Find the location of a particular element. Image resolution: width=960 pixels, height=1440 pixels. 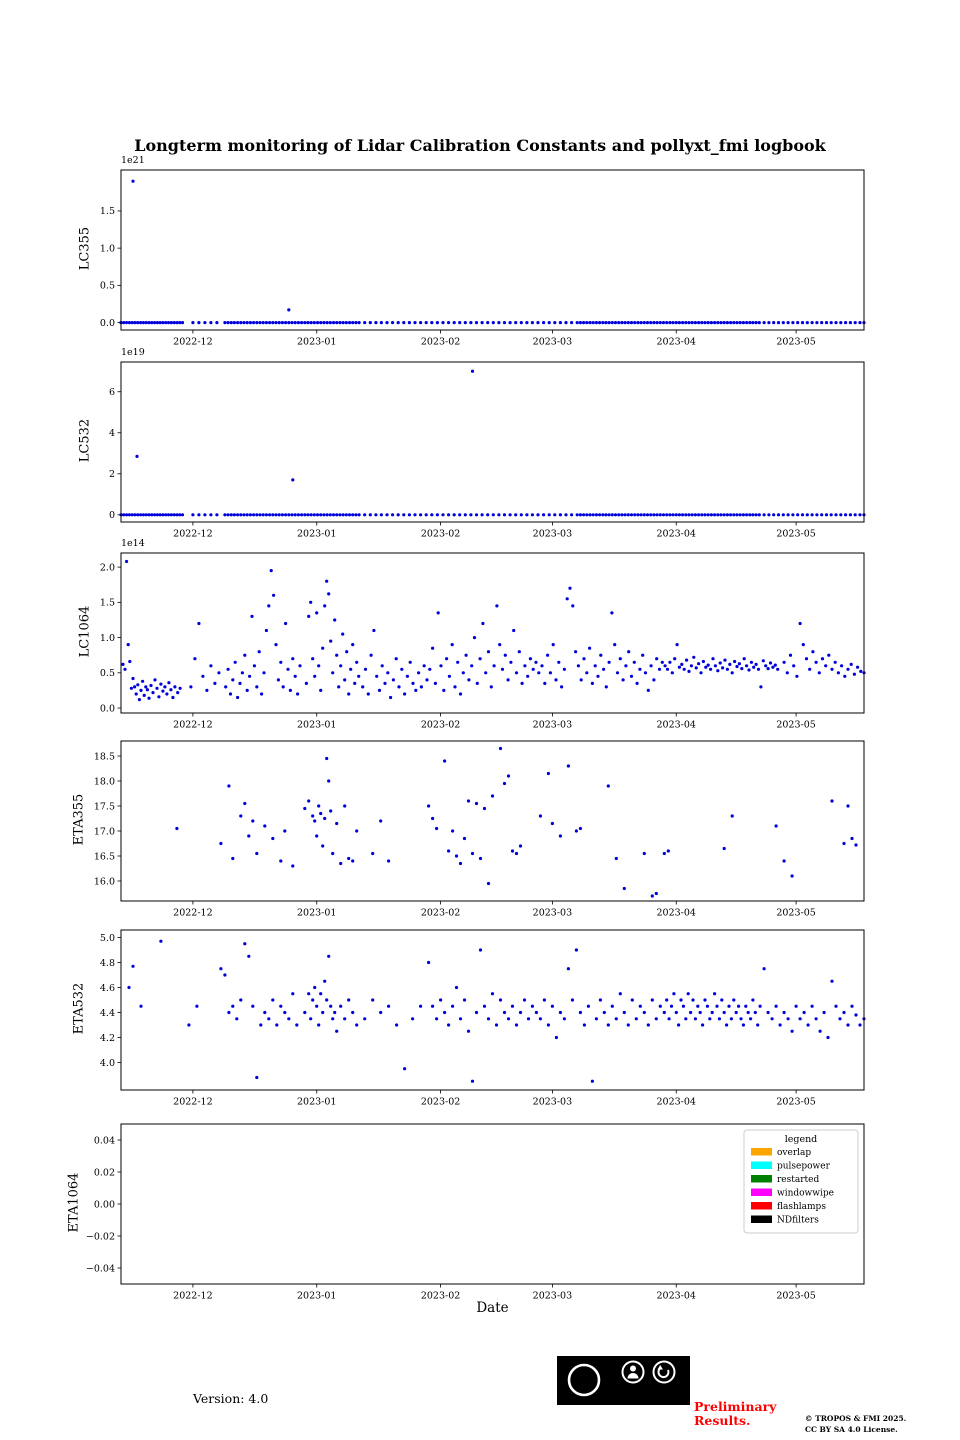

legend-label-flashlamps: flashlamps is located at coordinates (801, 1207).